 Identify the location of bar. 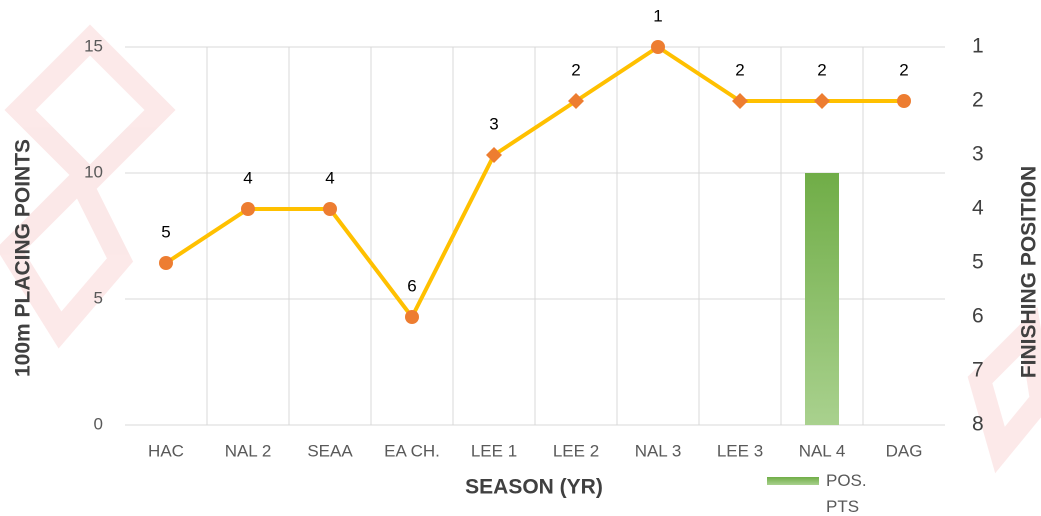
(822, 299).